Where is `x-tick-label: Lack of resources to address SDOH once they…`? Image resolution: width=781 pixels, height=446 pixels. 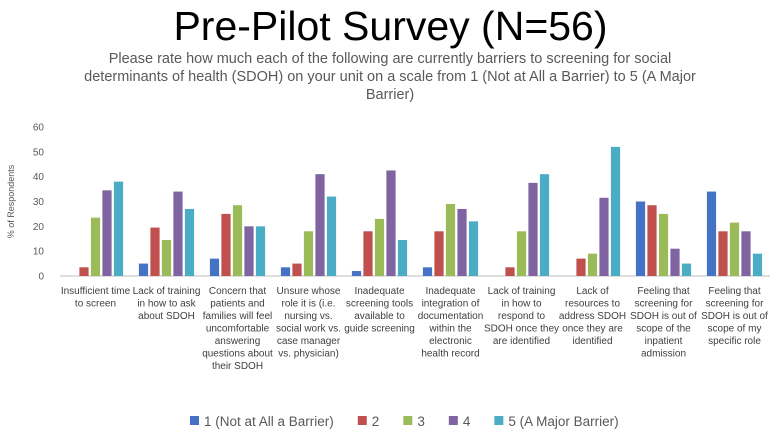
x-tick-label: Lack of resources to address SDOH once they… is located at coordinates (592, 316).